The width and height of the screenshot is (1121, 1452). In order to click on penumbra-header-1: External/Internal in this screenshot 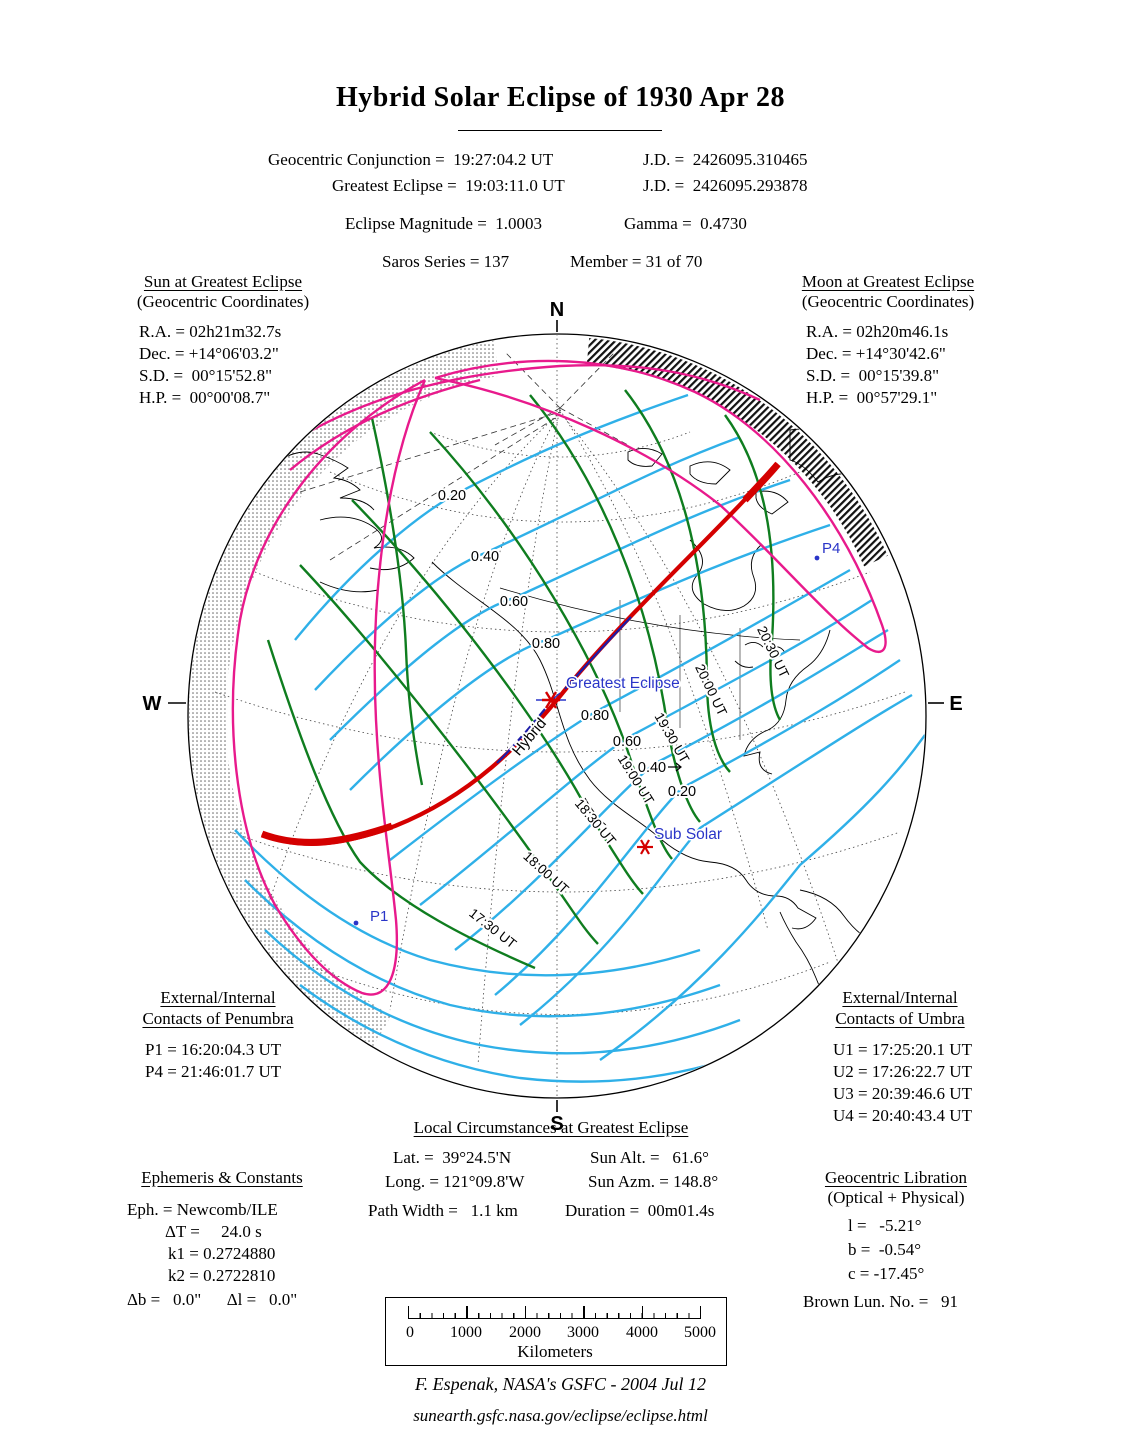, I will do `click(218, 997)`.